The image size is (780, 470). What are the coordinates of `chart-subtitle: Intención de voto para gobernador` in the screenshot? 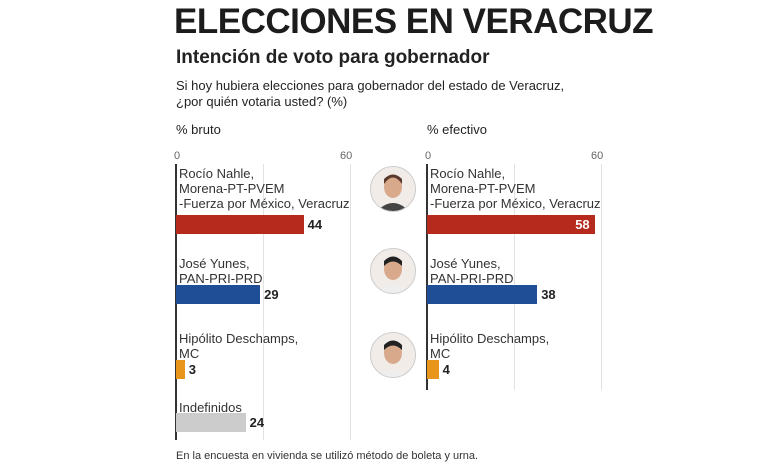 It's located at (333, 57).